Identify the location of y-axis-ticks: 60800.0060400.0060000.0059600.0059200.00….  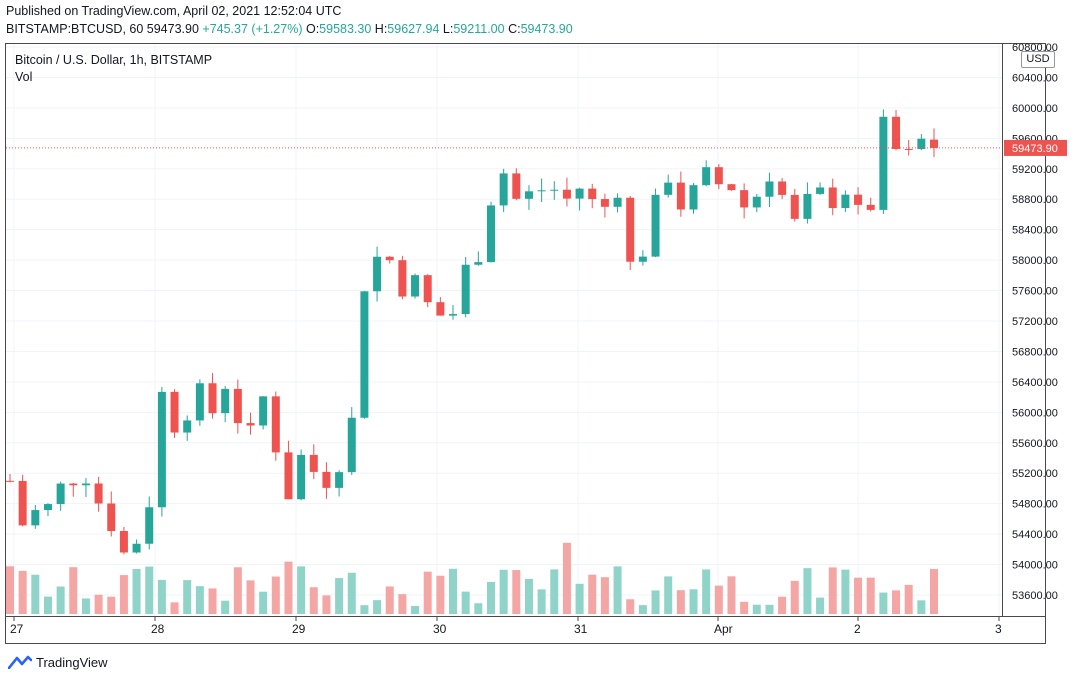
(1035, 322).